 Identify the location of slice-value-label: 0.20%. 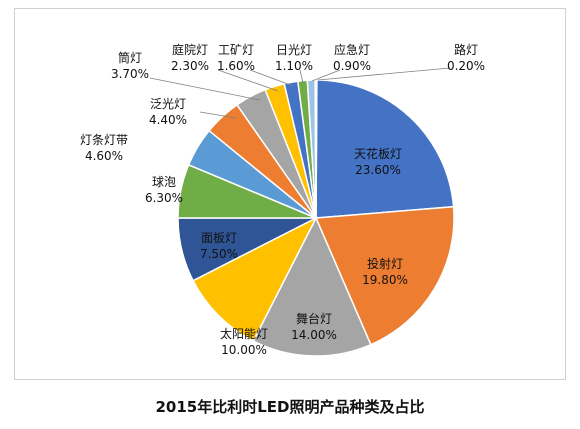
(466, 66).